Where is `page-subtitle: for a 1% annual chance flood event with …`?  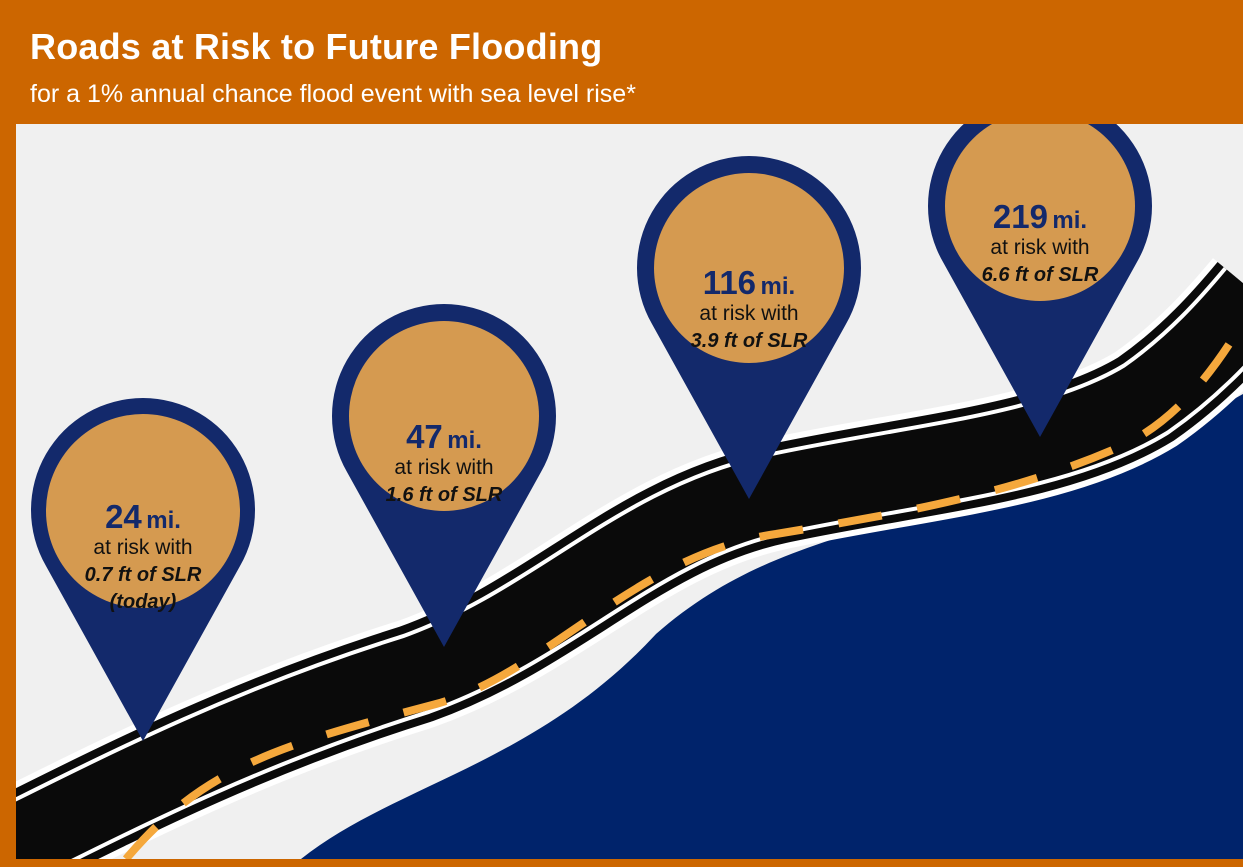
page-subtitle: for a 1% annual chance flood event with … is located at coordinates (333, 94).